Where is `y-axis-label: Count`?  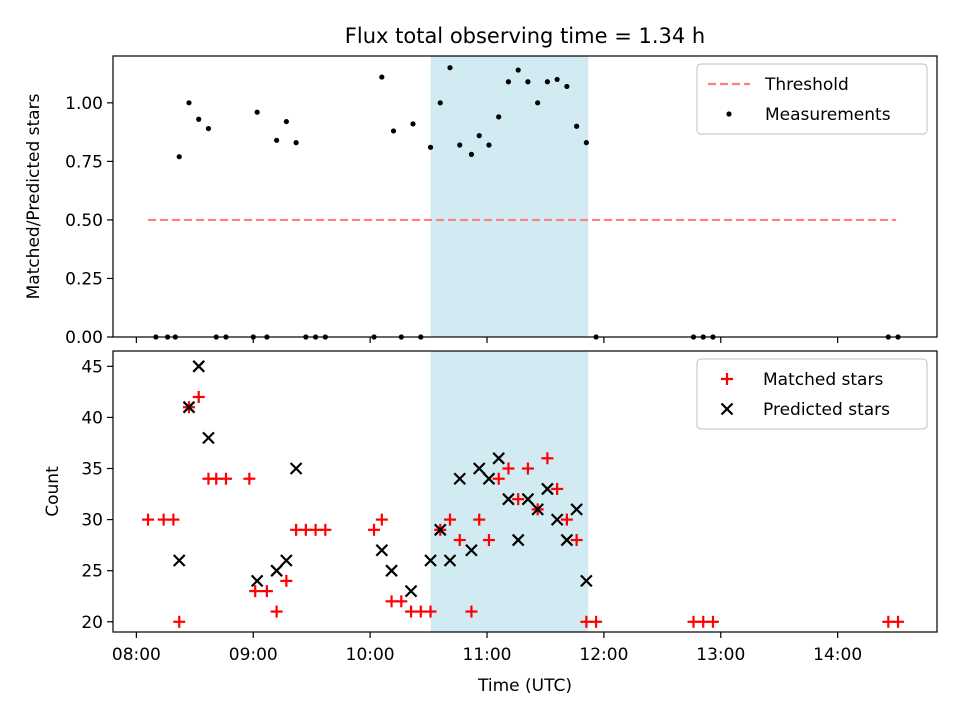 y-axis-label: Count is located at coordinates (53, 491).